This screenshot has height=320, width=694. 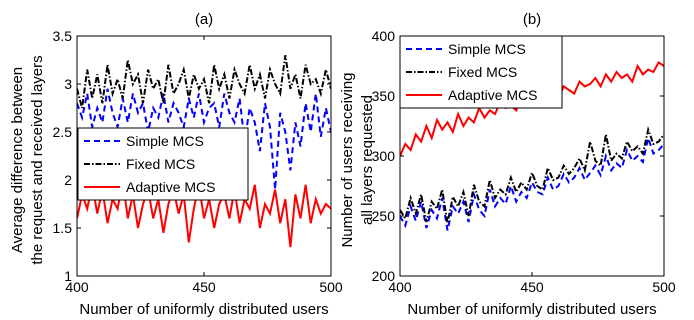 I want to click on chart-title: (b), so click(x=532, y=19).